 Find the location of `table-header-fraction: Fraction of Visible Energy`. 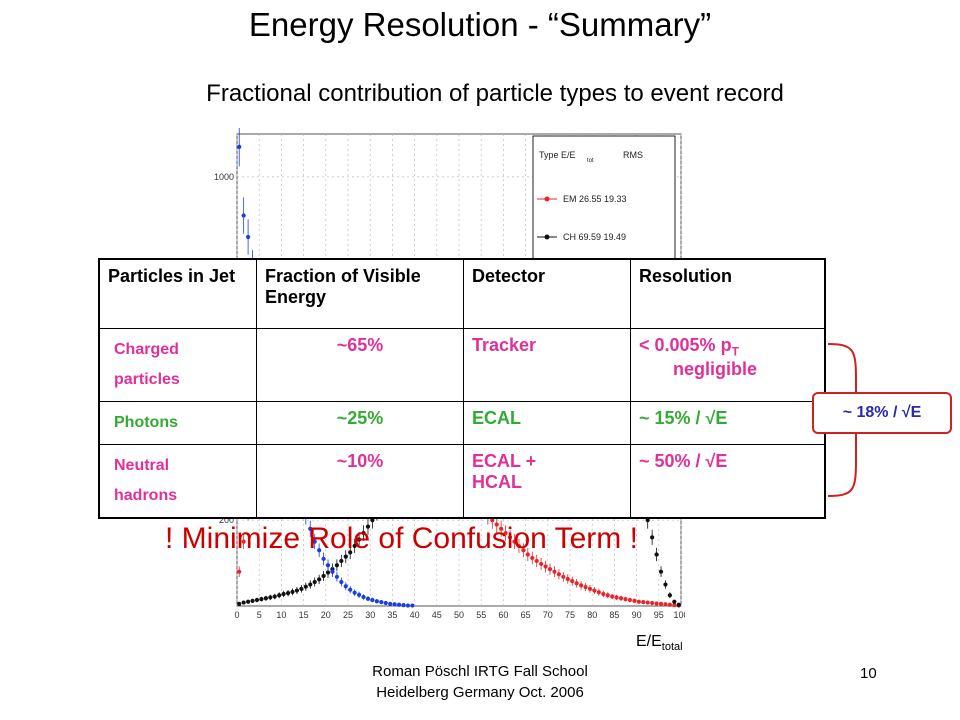

table-header-fraction: Fraction of Visible Energy is located at coordinates (360, 293).